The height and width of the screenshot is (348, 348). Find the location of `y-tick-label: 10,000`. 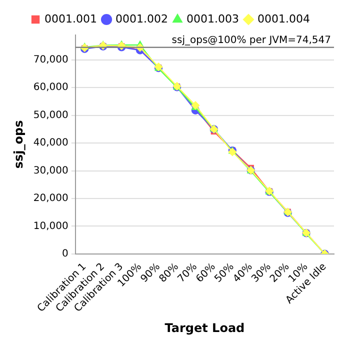

y-tick-label: 10,000 is located at coordinates (50, 226).